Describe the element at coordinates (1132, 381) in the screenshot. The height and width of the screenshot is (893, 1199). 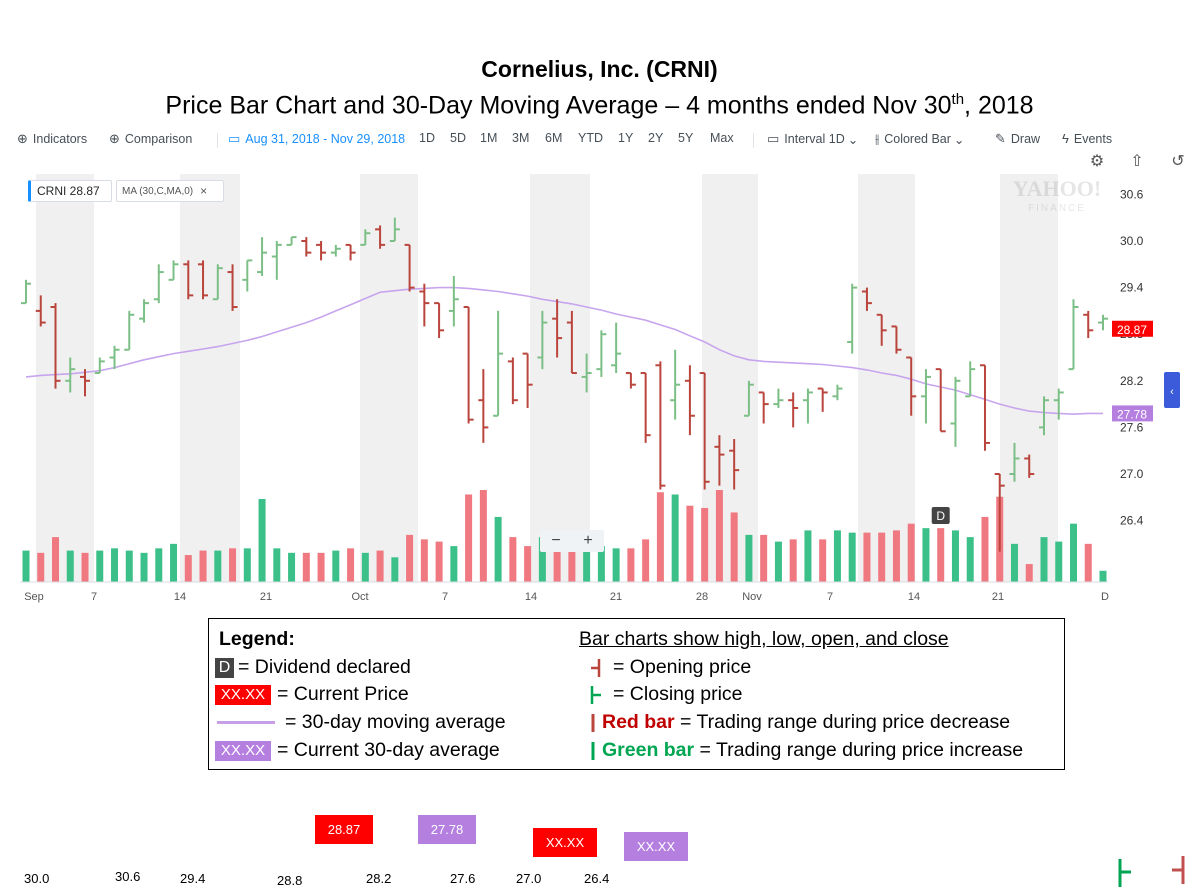
I see `y-tick-label: 28.2` at that location.